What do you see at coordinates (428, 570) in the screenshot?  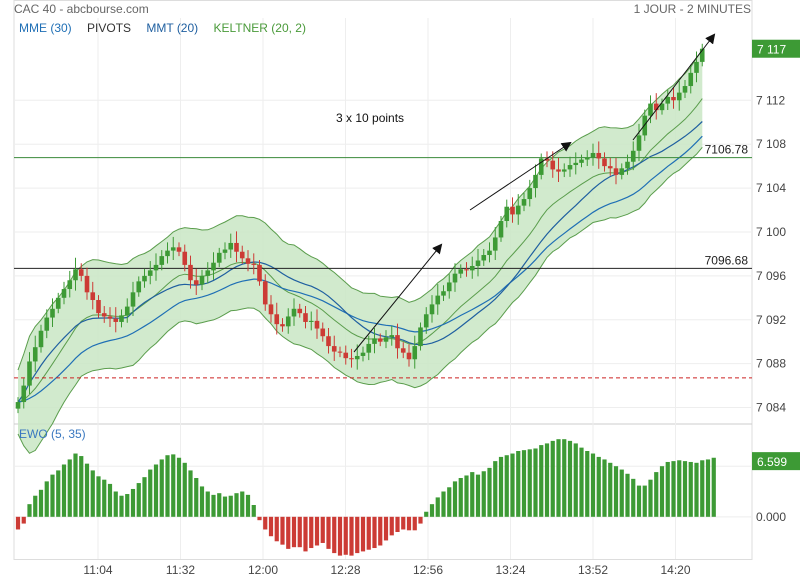 I see `x-tick-label: 12:56` at bounding box center [428, 570].